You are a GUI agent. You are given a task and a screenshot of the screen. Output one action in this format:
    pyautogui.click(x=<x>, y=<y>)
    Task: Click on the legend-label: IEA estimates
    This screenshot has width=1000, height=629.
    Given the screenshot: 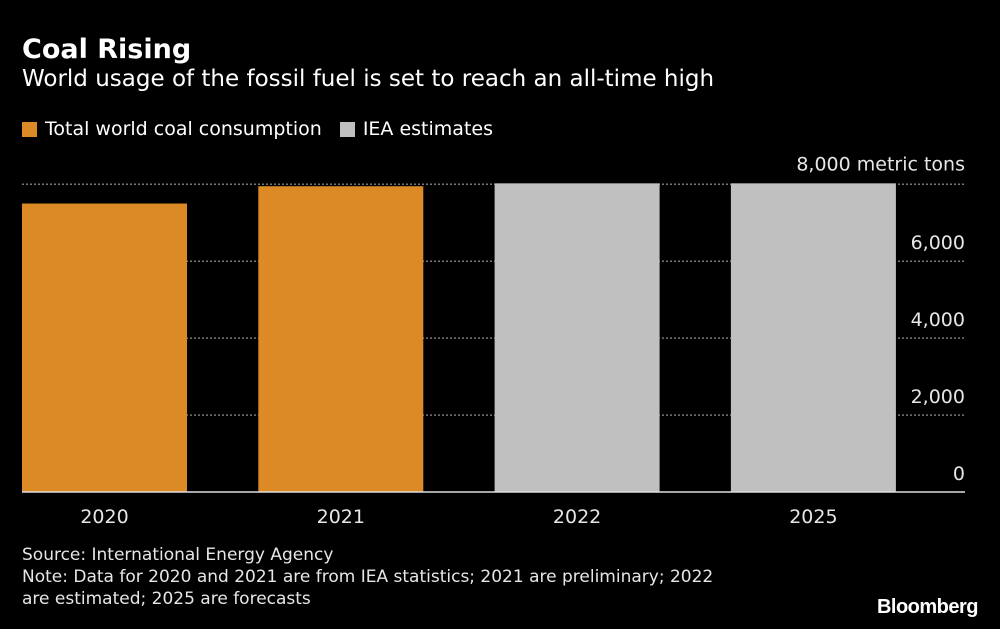 What is the action you would take?
    pyautogui.click(x=427, y=129)
    